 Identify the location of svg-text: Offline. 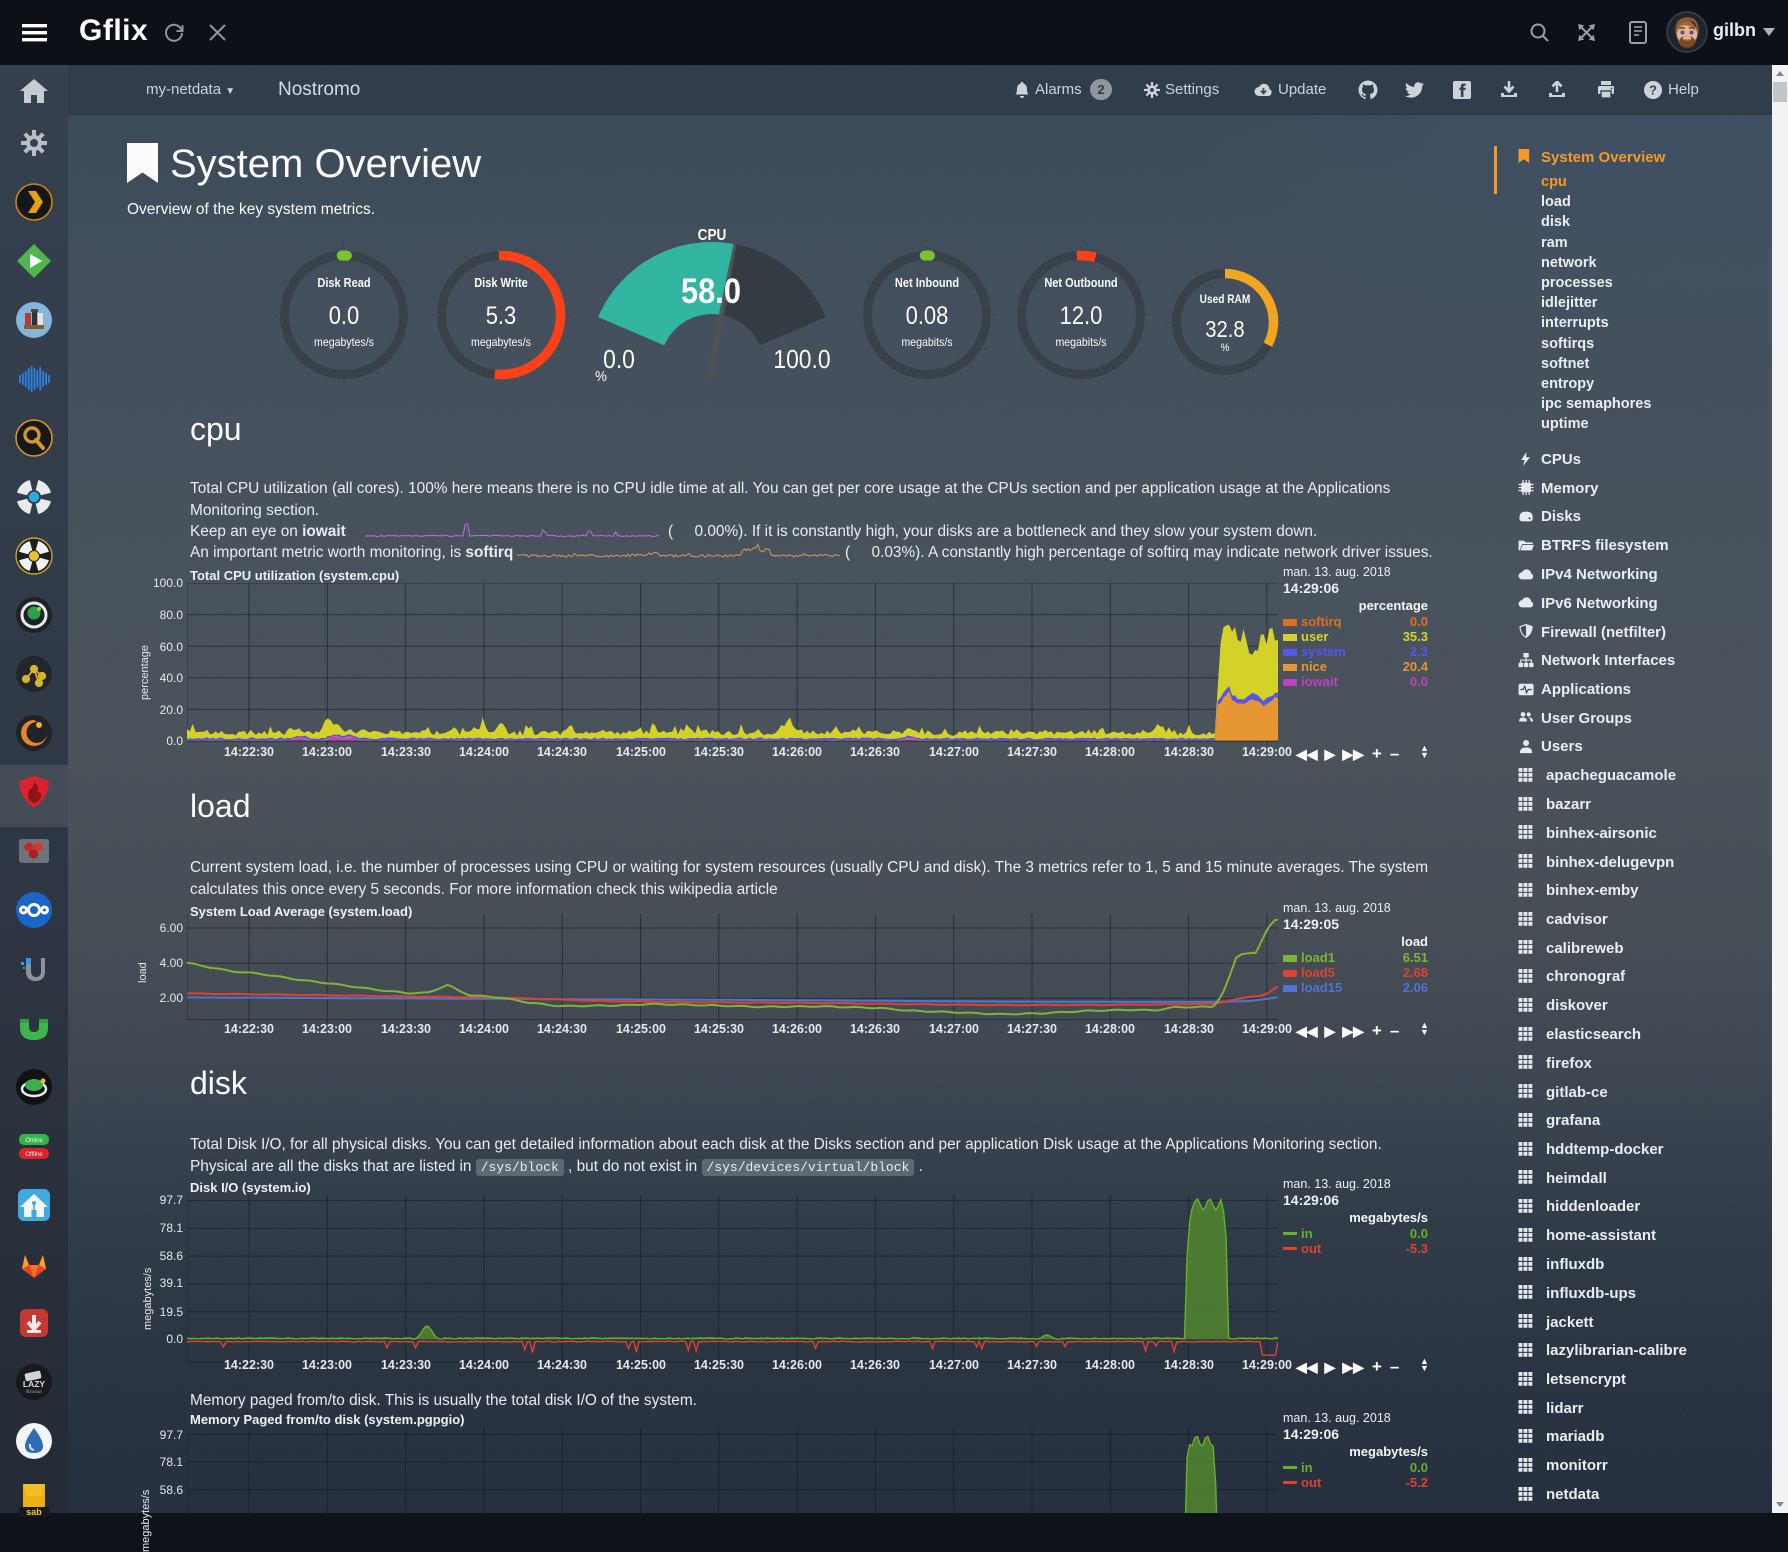
(34, 1155).